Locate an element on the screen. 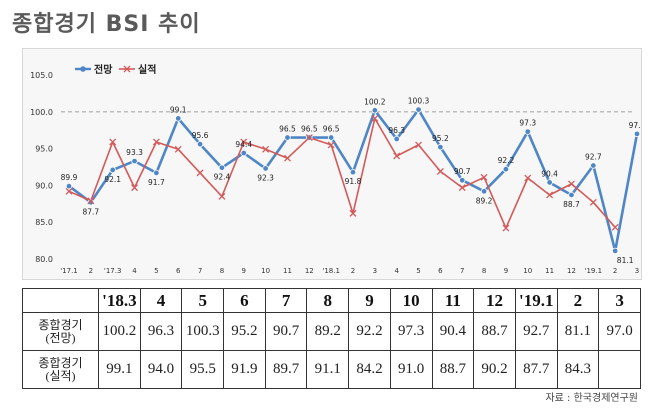 The image size is (658, 416). y-tick-label: 85.0 is located at coordinates (44, 222).